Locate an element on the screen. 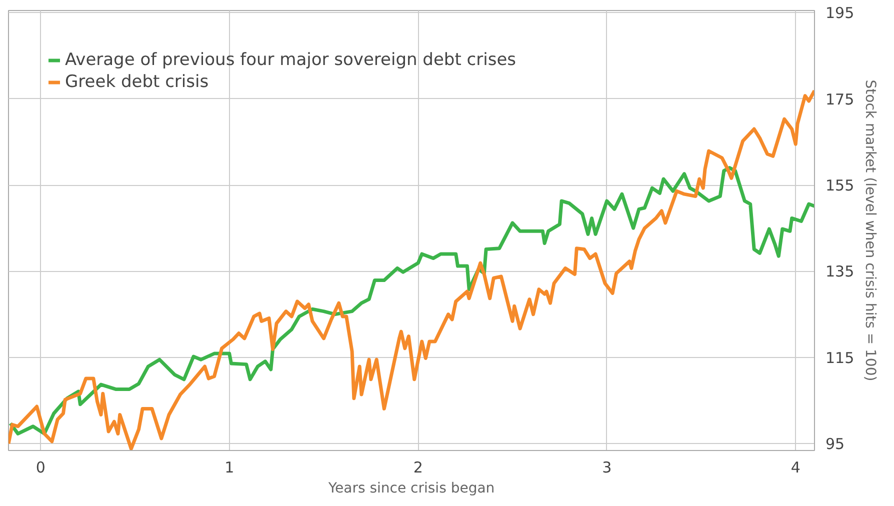 Image resolution: width=894 pixels, height=506 pixels. y-tick-label: 155 is located at coordinates (840, 185).